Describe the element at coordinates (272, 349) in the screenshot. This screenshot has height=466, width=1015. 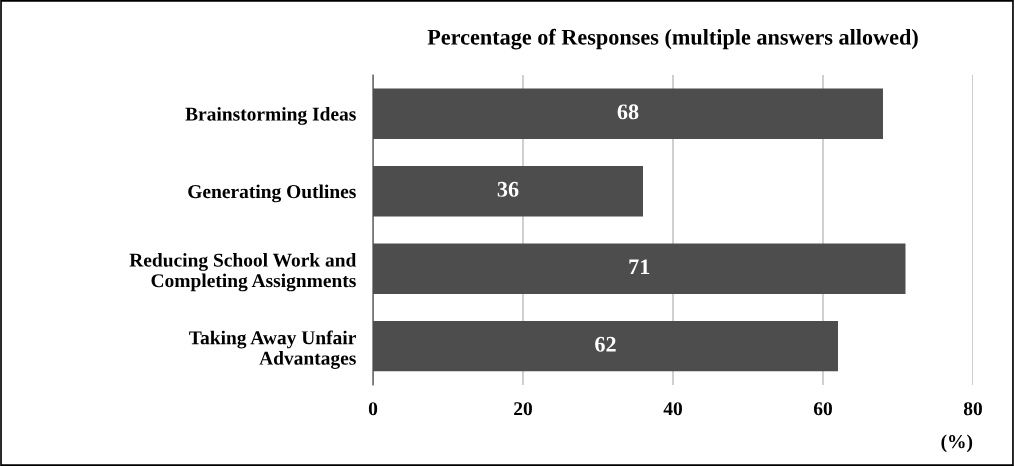
I see `y-tick-label: Taking Away Unfair Advantages` at that location.